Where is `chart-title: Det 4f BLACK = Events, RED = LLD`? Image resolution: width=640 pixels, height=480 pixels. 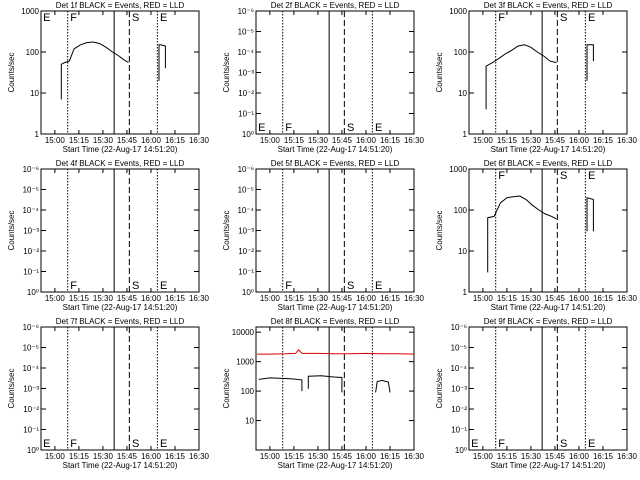
chart-title: Det 4f BLACK = Events, RED = LLD is located at coordinates (120, 163).